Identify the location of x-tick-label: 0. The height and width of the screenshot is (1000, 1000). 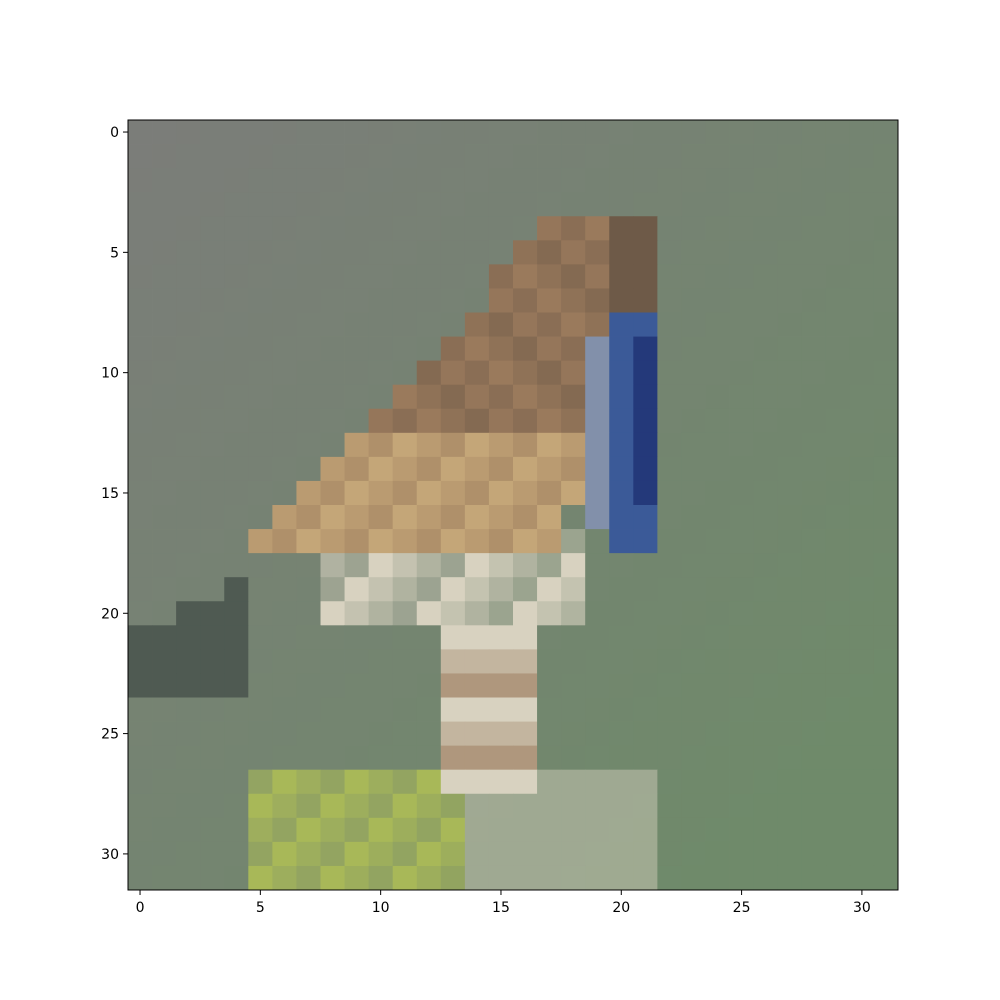
(140, 908).